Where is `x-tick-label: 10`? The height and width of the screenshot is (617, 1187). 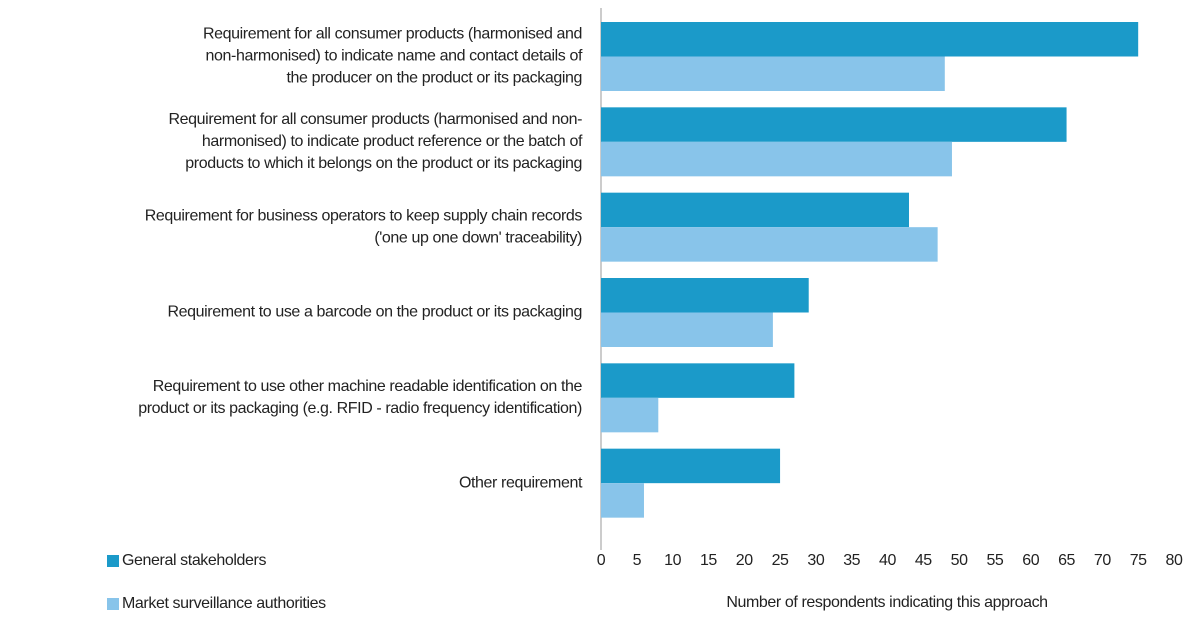 x-tick-label: 10 is located at coordinates (672, 560).